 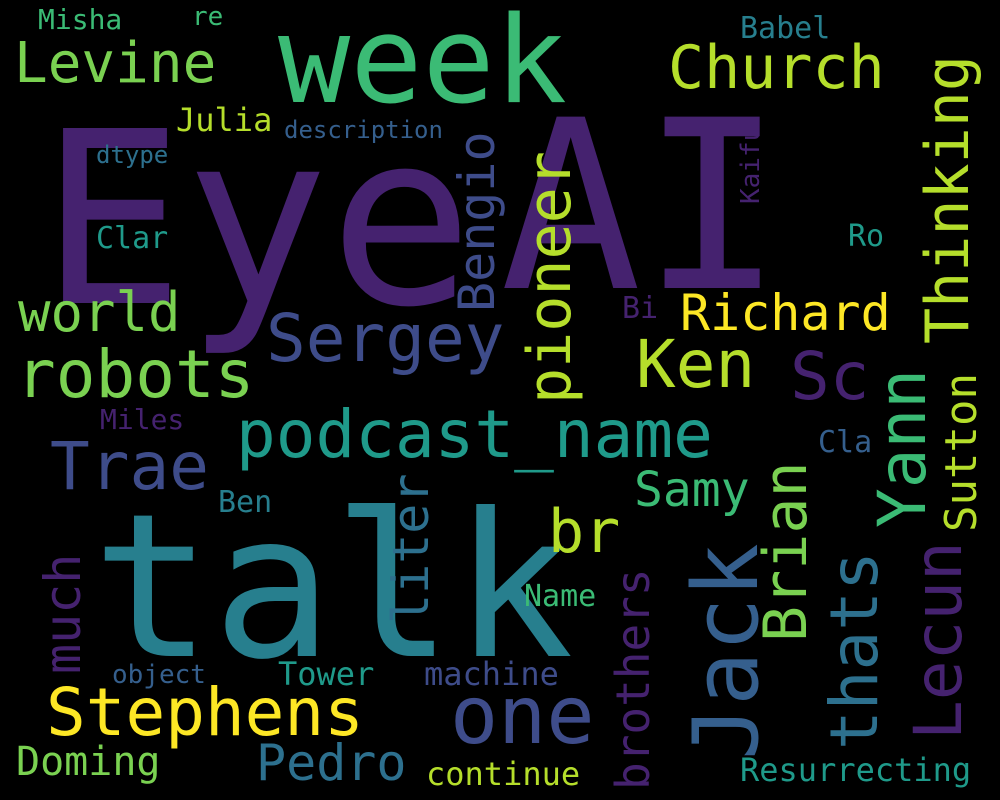 I want to click on word-trae: Trae, so click(x=129, y=466).